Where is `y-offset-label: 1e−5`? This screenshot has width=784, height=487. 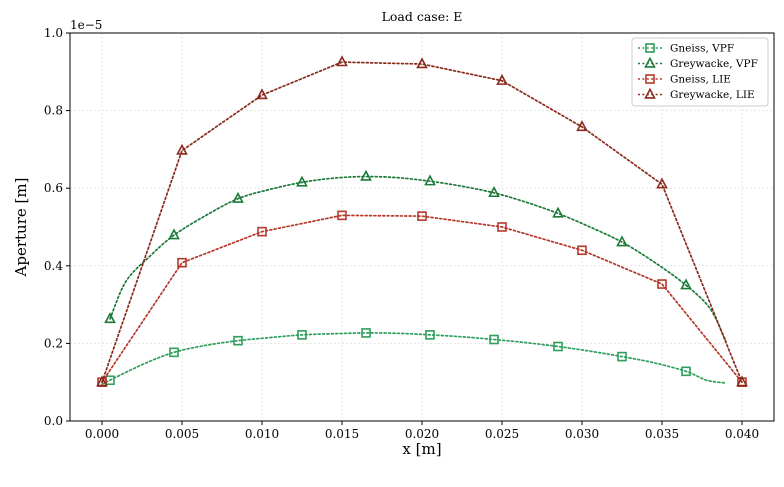 y-offset-label: 1e−5 is located at coordinates (86, 25).